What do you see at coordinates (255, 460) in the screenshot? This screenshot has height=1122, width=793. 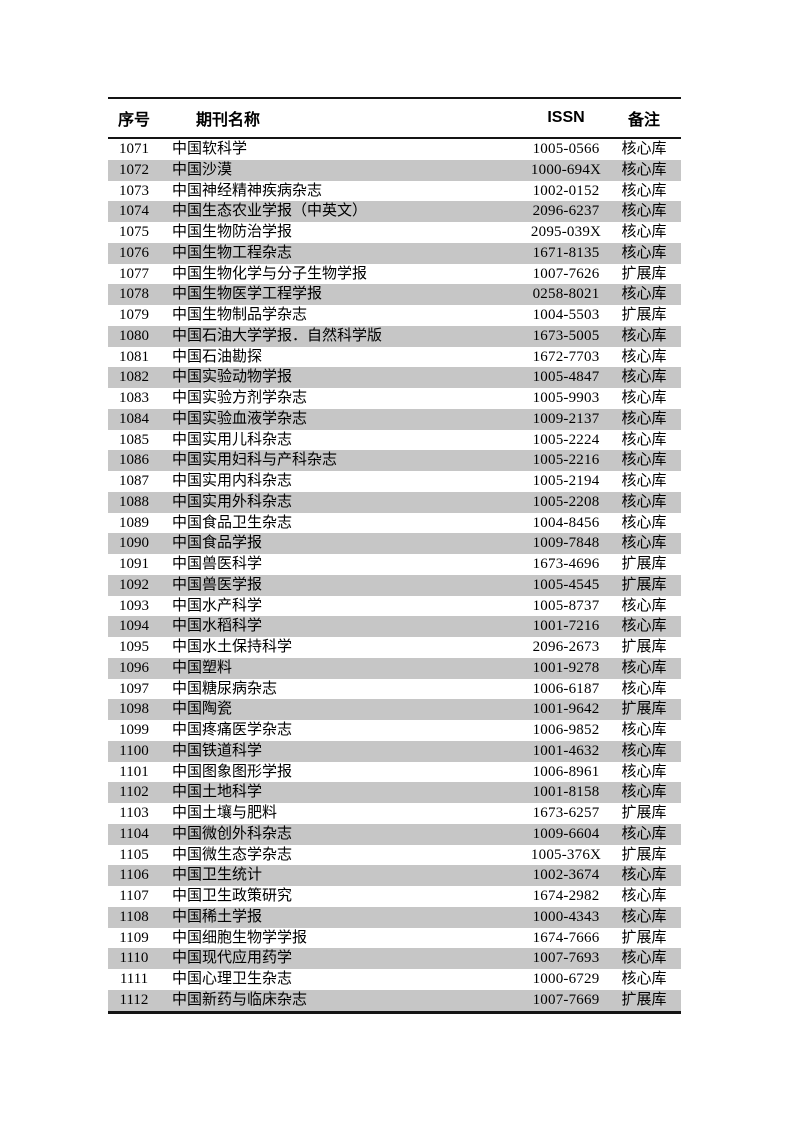 I see `cell-journal-name: 中国实用妇科与产科杂志` at bounding box center [255, 460].